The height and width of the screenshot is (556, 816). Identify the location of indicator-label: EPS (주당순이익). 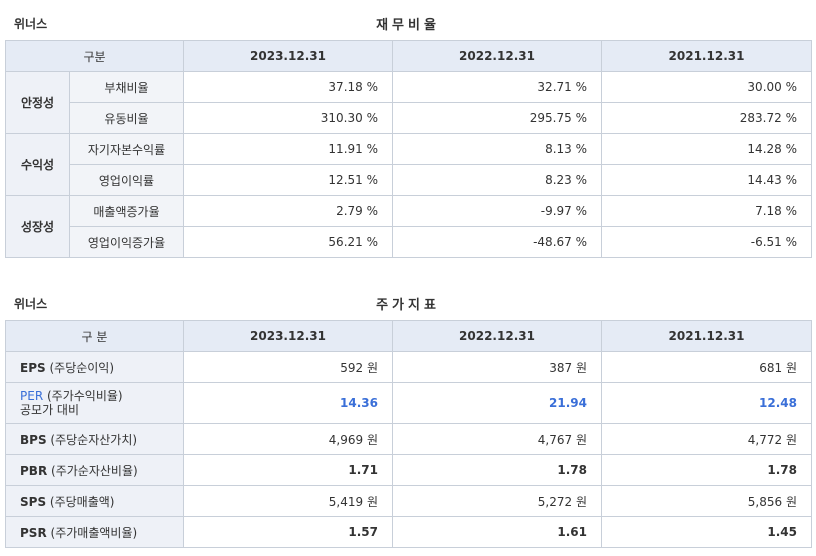
(94, 367).